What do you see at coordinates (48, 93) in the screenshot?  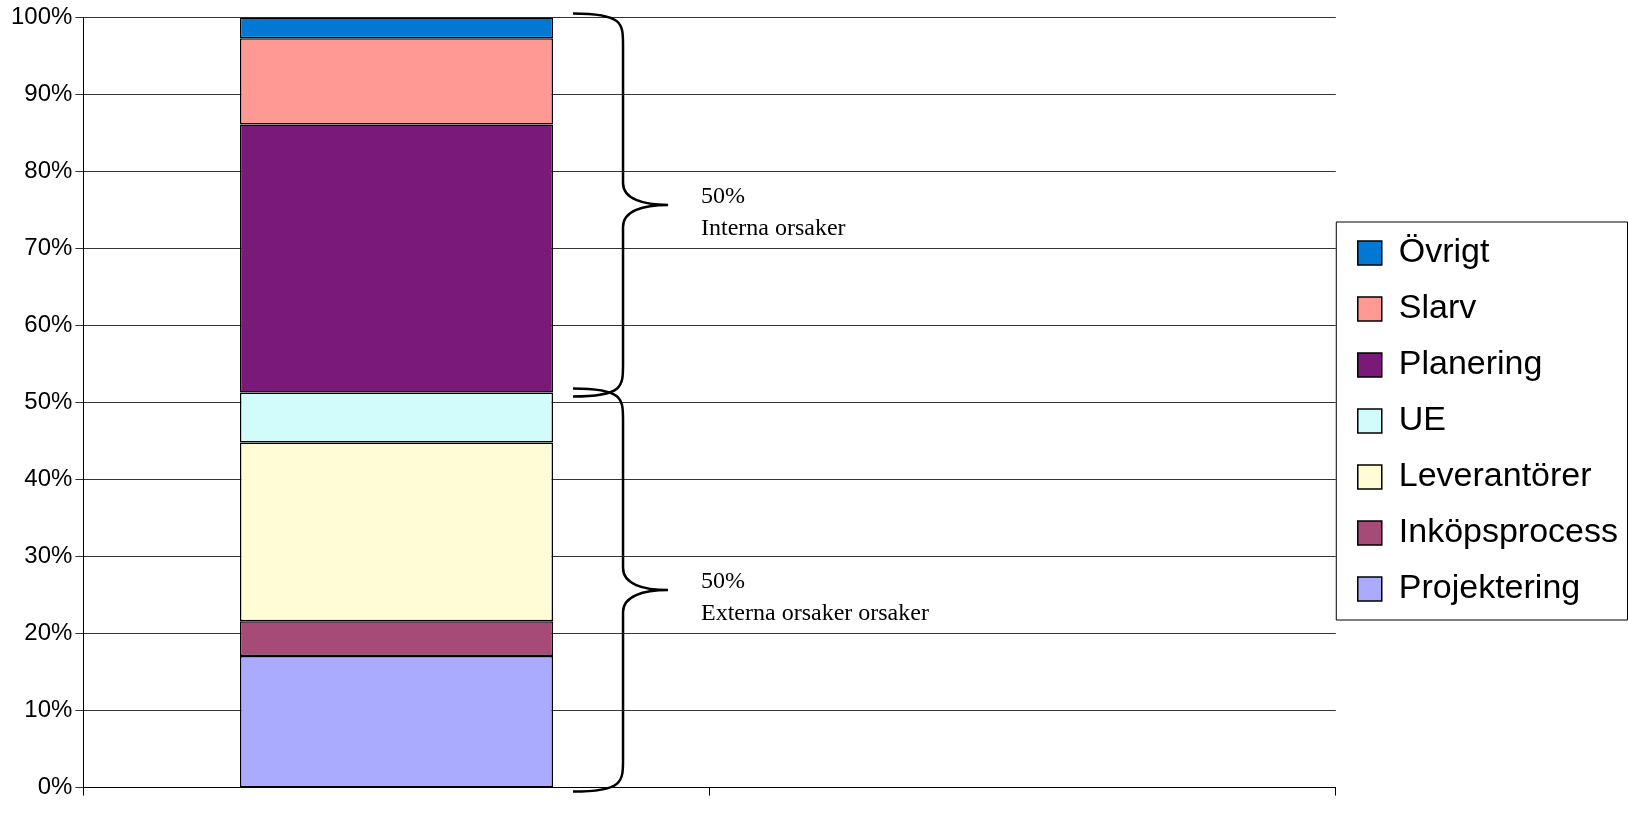 I see `y-tick-label: 90%` at bounding box center [48, 93].